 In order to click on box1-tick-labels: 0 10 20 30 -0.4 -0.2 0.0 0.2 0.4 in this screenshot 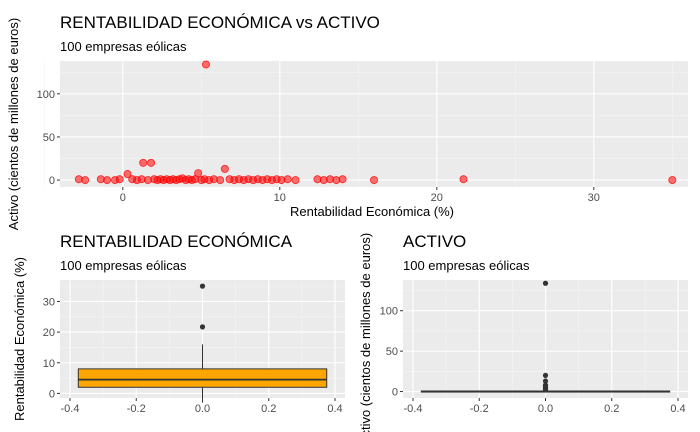, I will do `click(193, 355)`.